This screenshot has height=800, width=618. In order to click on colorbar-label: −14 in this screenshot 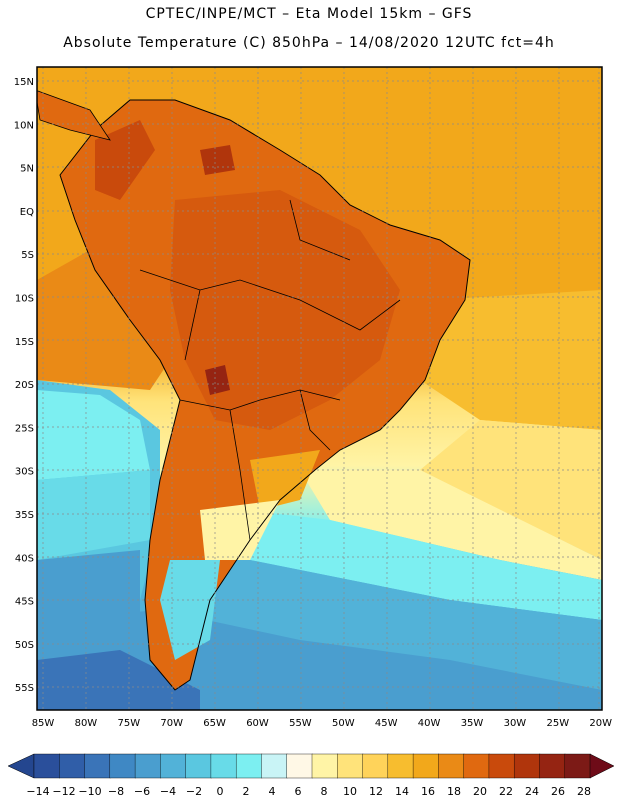, I will do `click(37, 791)`.